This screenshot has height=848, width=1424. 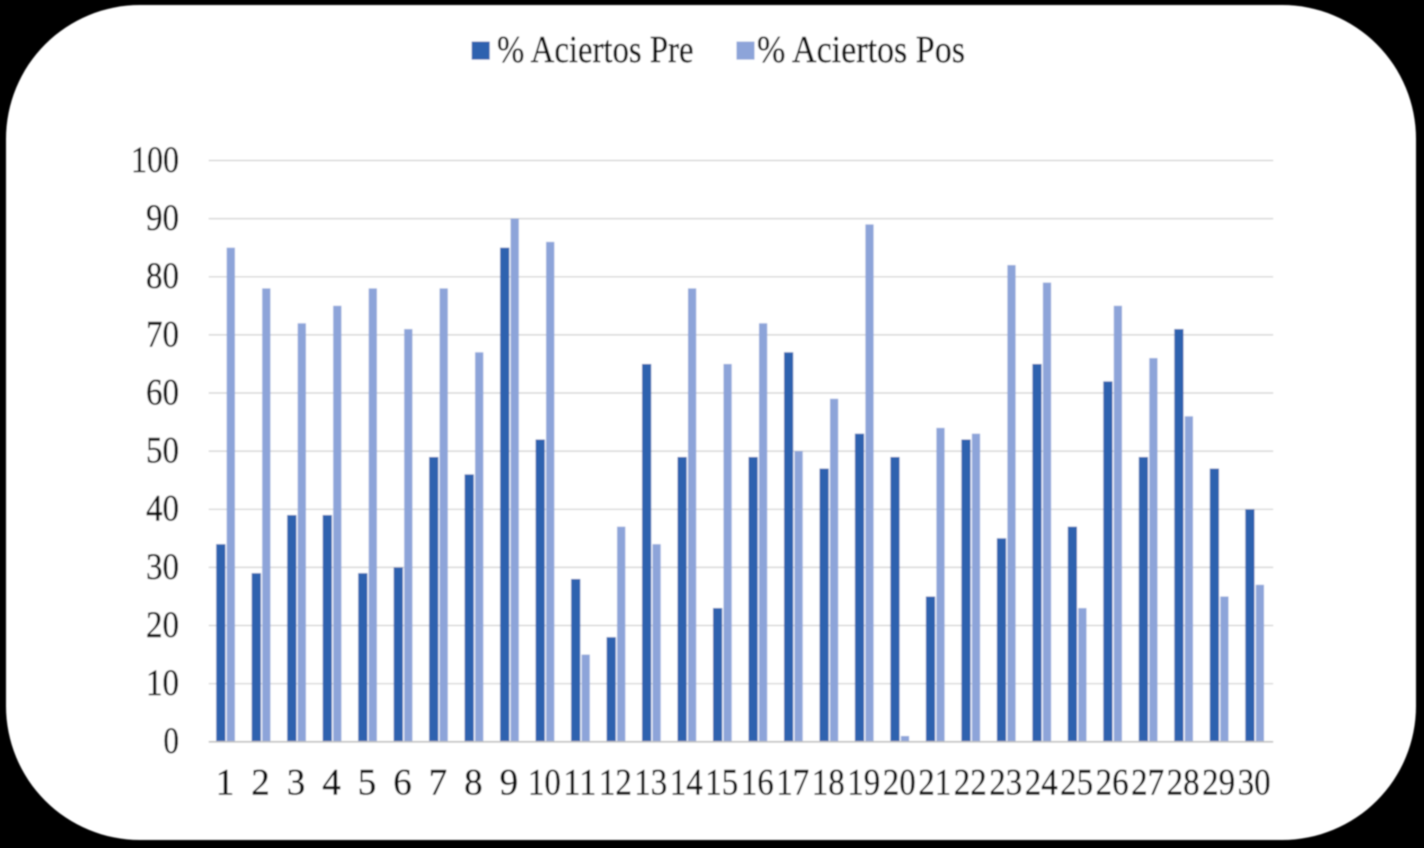 I want to click on svg-text: 29, so click(x=1218, y=783).